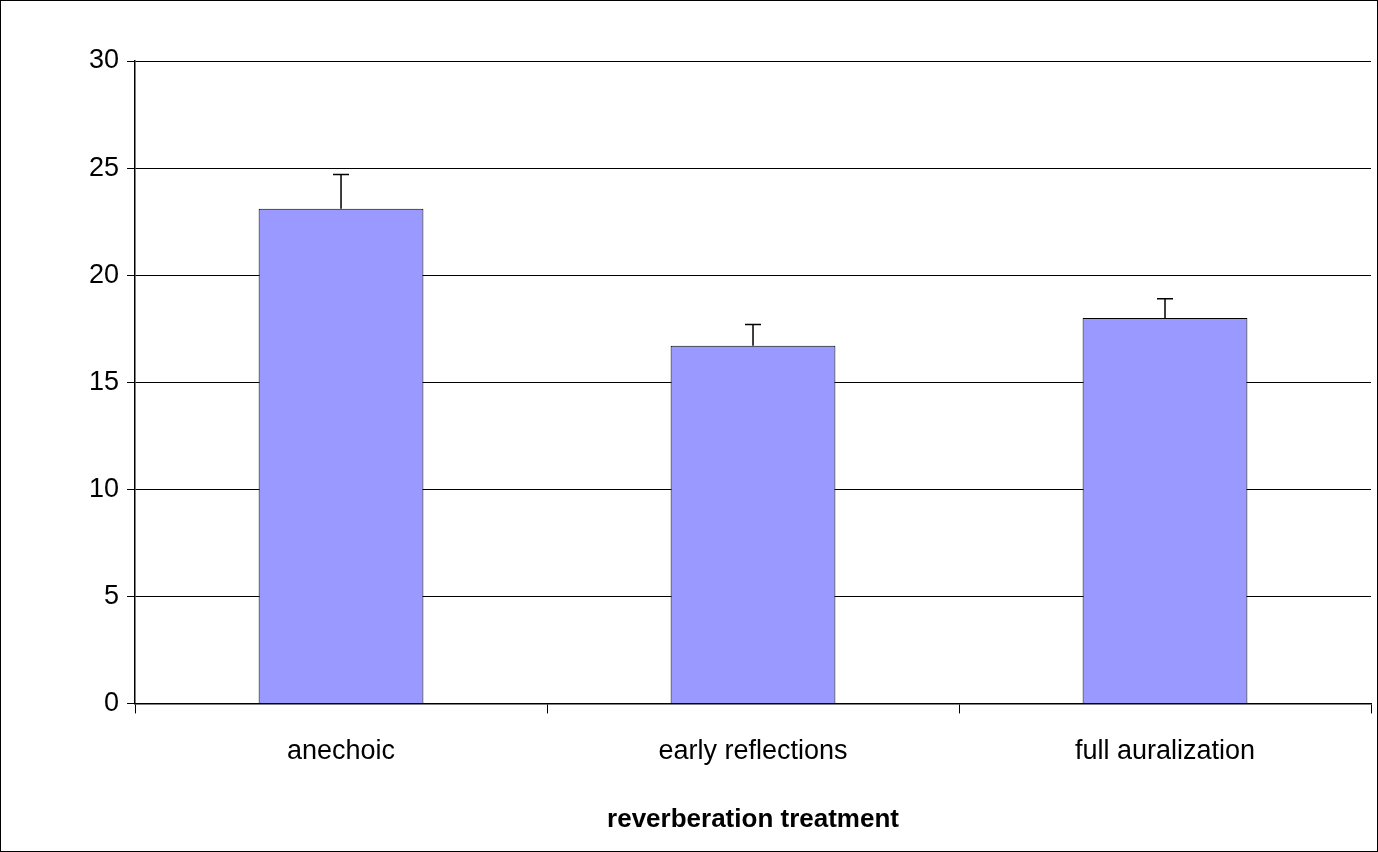 The image size is (1378, 852). What do you see at coordinates (341, 750) in the screenshot?
I see `x-tick-label: anechoic` at bounding box center [341, 750].